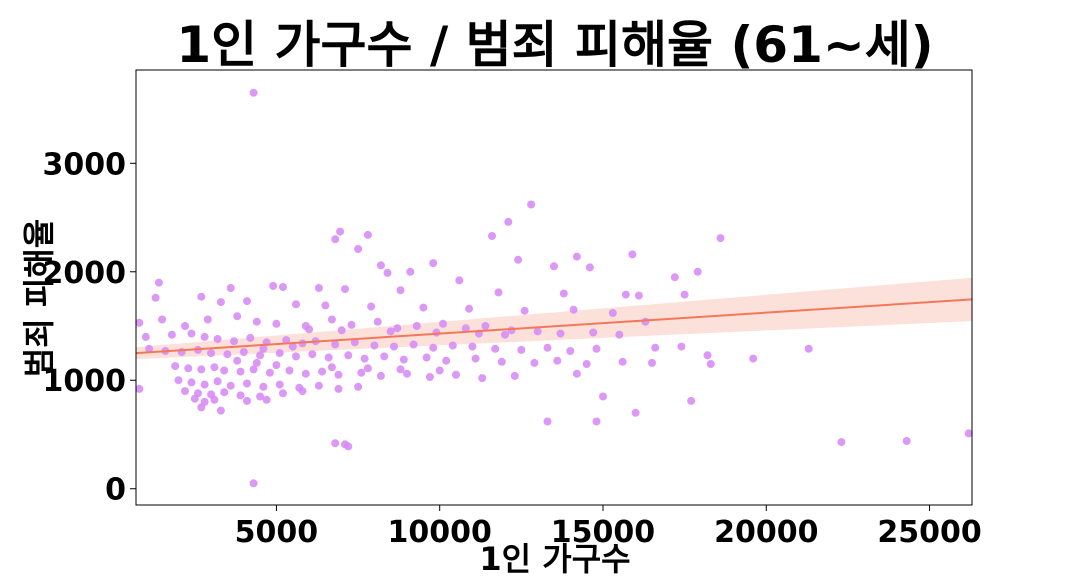 The width and height of the screenshot is (1080, 576). Describe the element at coordinates (554, 45) in the screenshot. I see `chart-title: 1인 가구수 / 범죄 피해율 (61~세)` at that location.